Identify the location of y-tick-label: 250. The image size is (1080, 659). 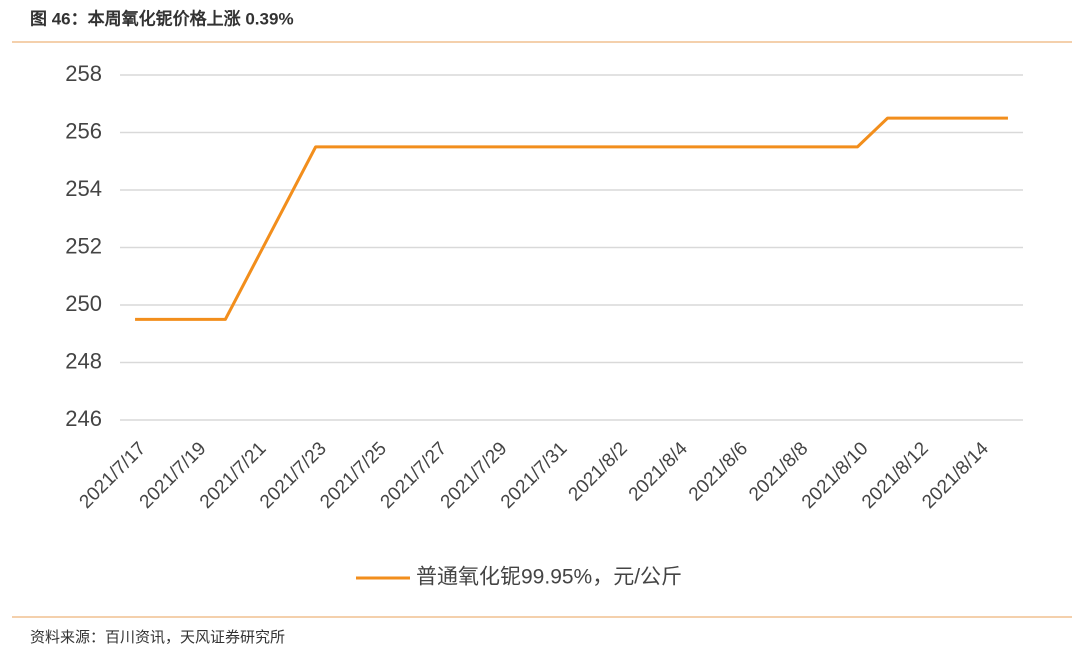
(83, 303).